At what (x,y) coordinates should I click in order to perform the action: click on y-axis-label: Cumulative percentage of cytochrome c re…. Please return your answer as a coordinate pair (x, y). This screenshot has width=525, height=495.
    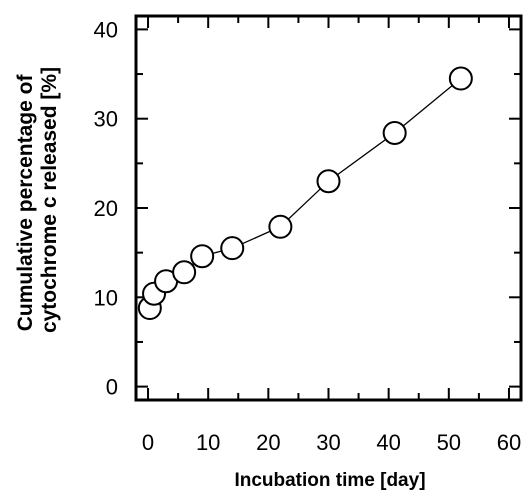
    Looking at the image, I should click on (37, 200).